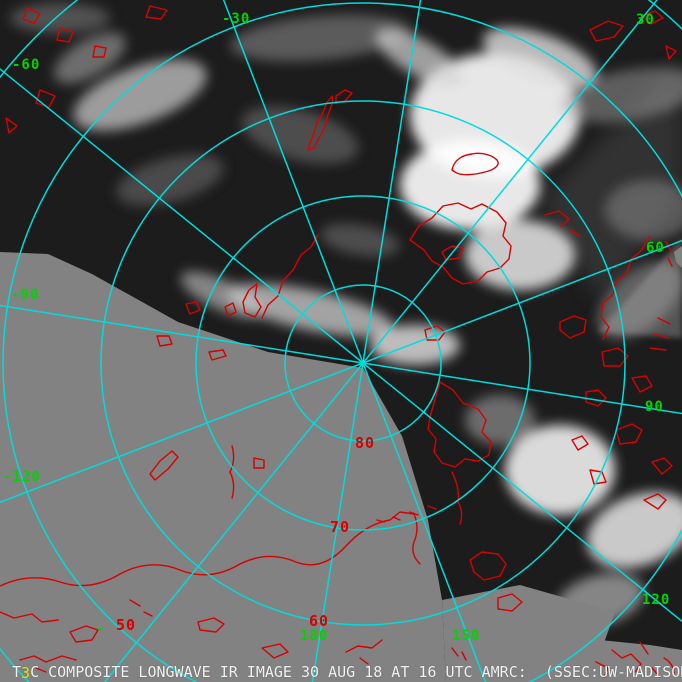 This screenshot has height=682, width=682. What do you see at coordinates (654, 407) in the screenshot?
I see `longitude-label: 90` at bounding box center [654, 407].